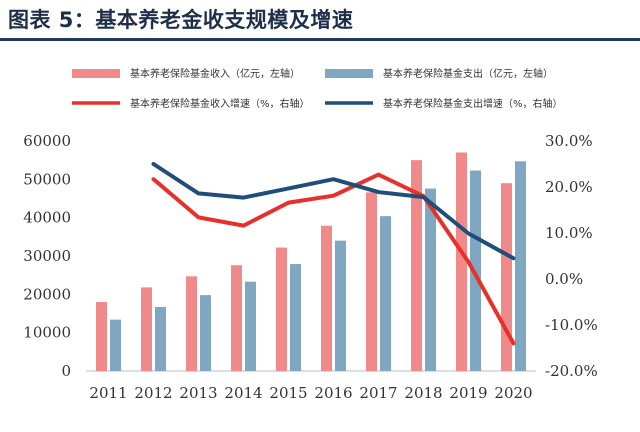 Image resolution: width=640 pixels, height=432 pixels. I want to click on x-tick-label: 2019, so click(468, 393).